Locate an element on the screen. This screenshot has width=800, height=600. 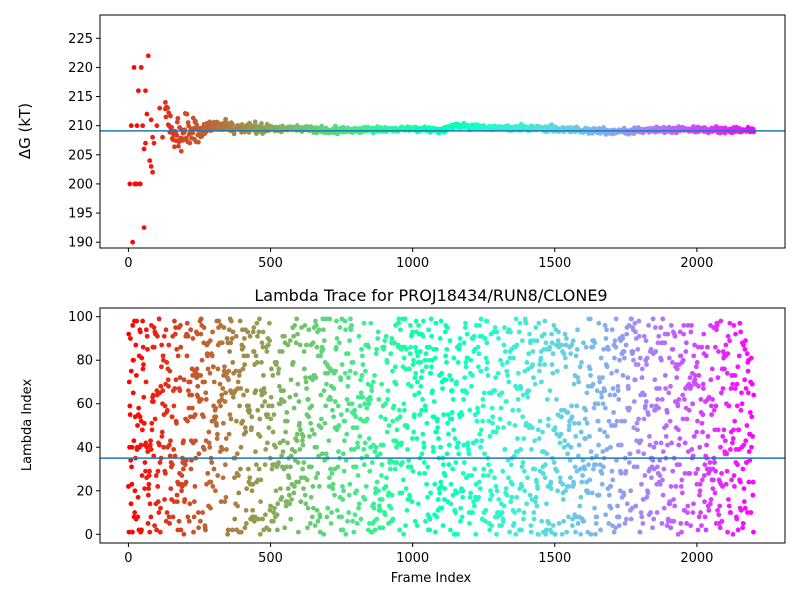
x-tick-label: 1000 is located at coordinates (412, 558).